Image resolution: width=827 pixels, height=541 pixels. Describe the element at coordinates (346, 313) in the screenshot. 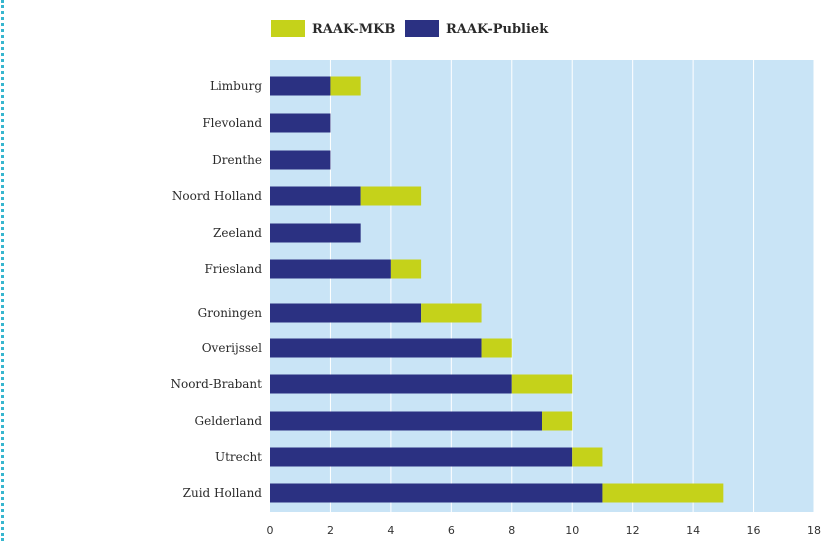

I see `bar-groningen-raak-publiek` at that location.